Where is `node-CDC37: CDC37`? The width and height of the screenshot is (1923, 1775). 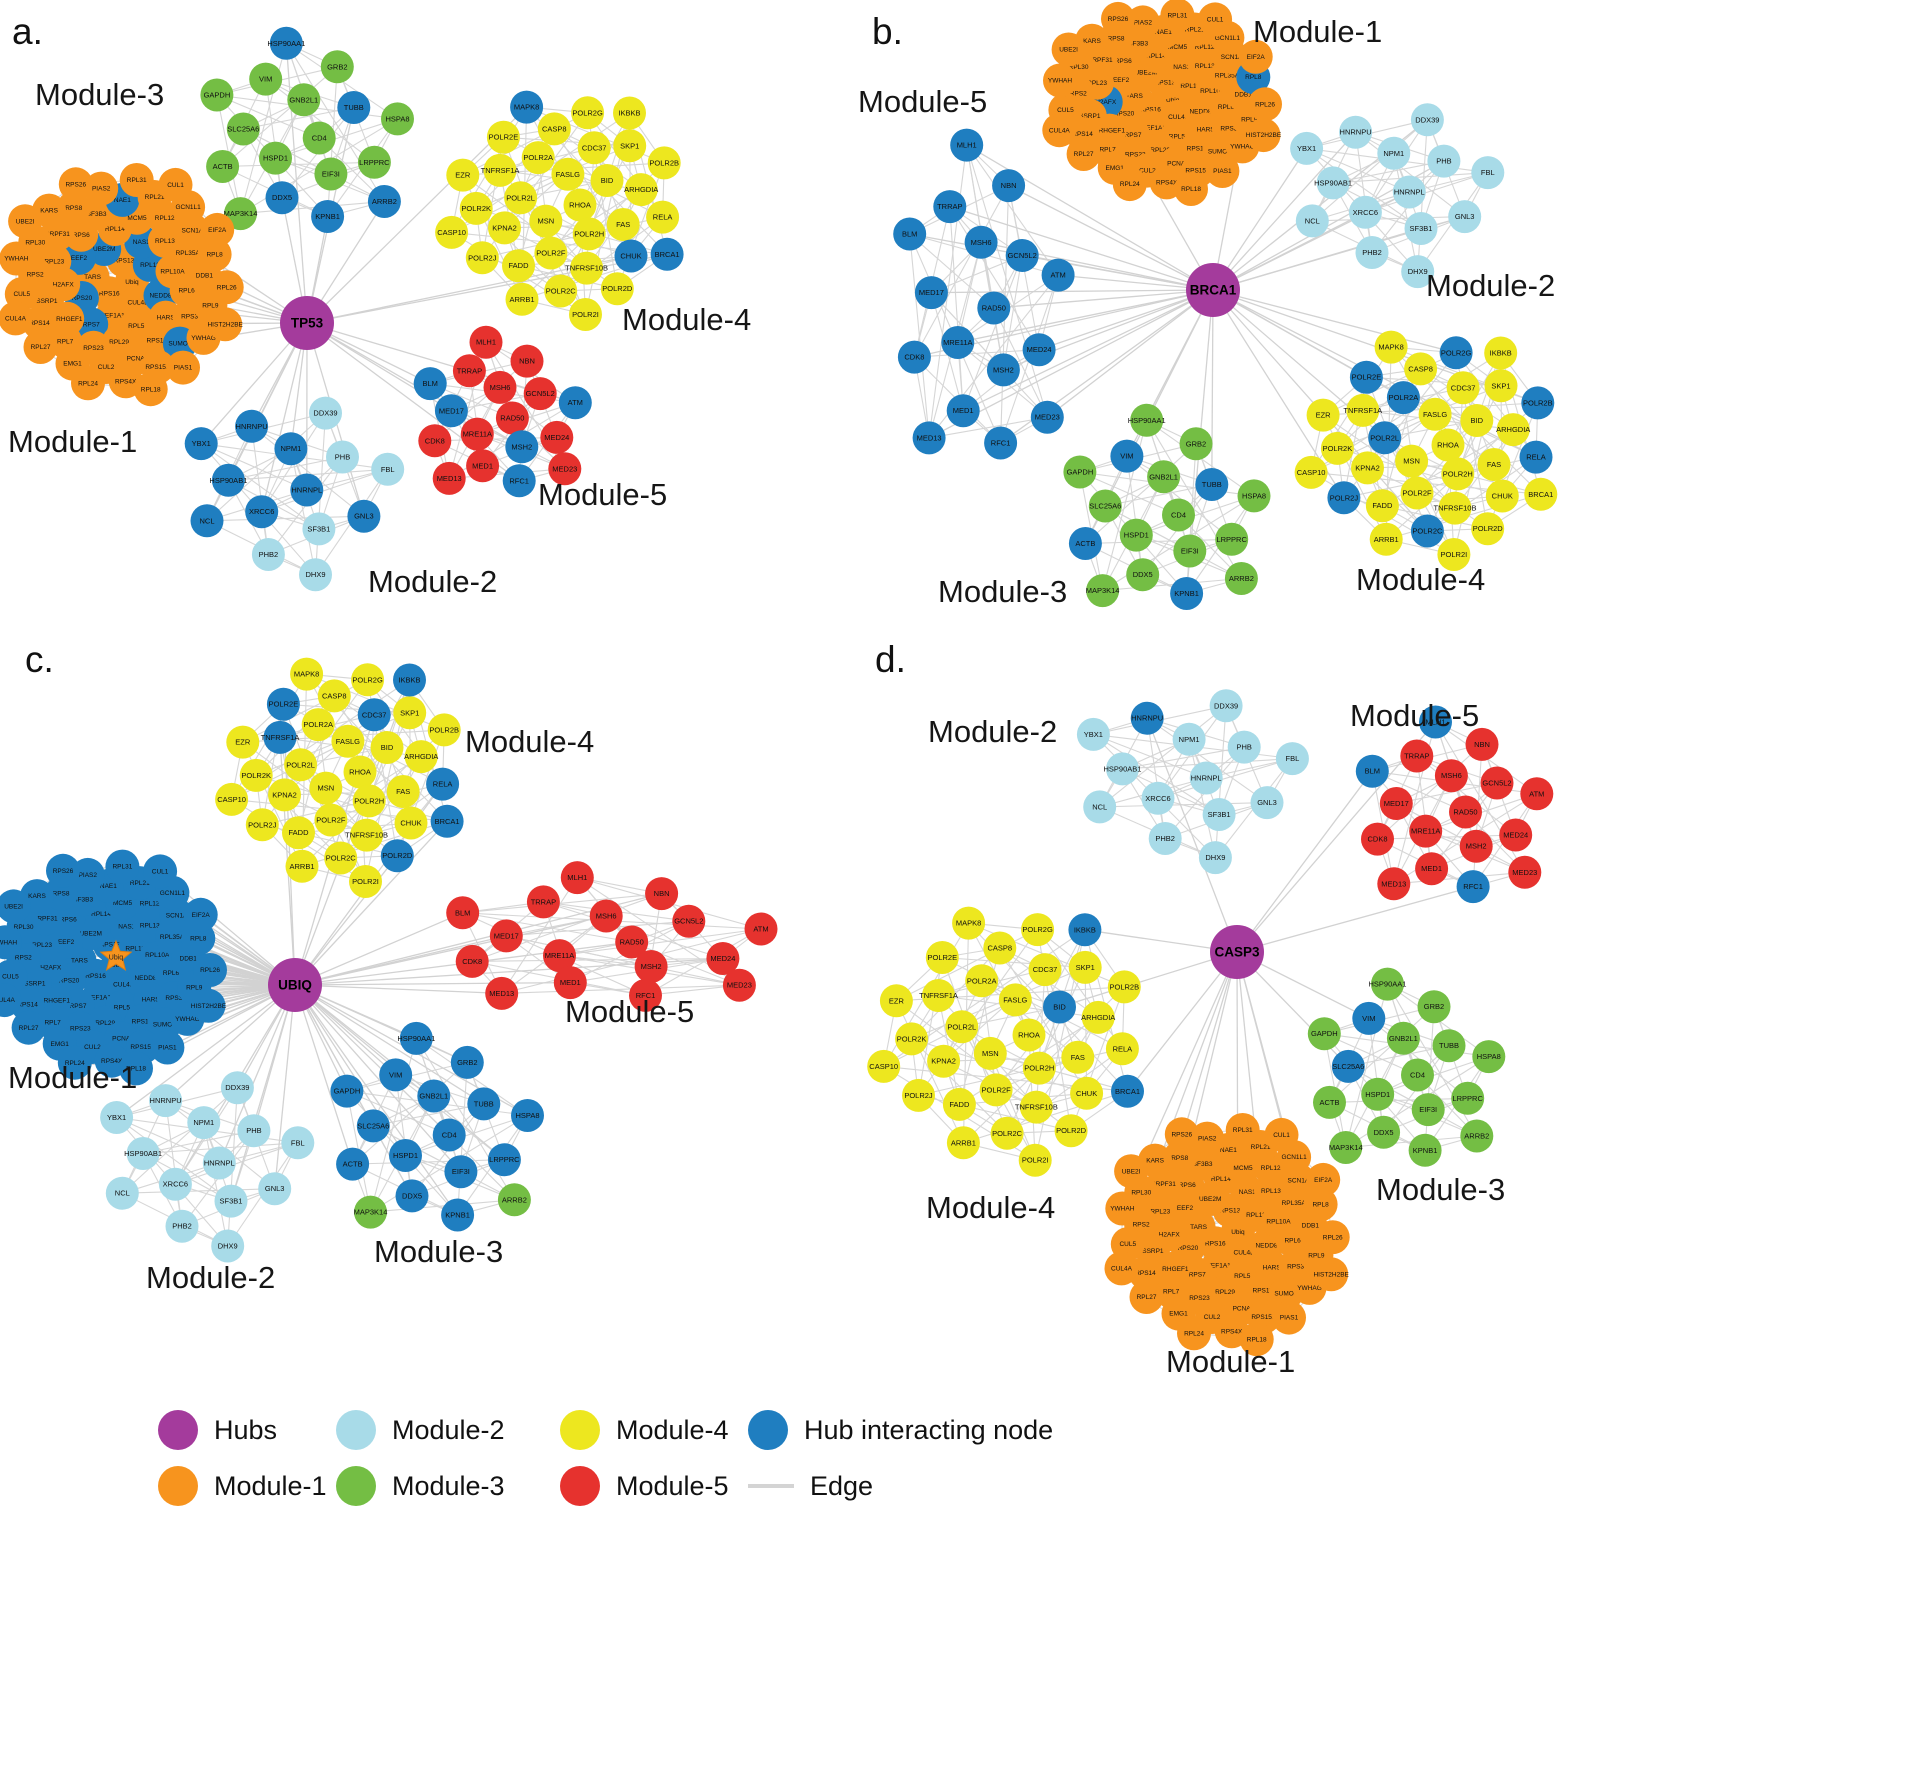
node-CDC37: CDC37 is located at coordinates (594, 148).